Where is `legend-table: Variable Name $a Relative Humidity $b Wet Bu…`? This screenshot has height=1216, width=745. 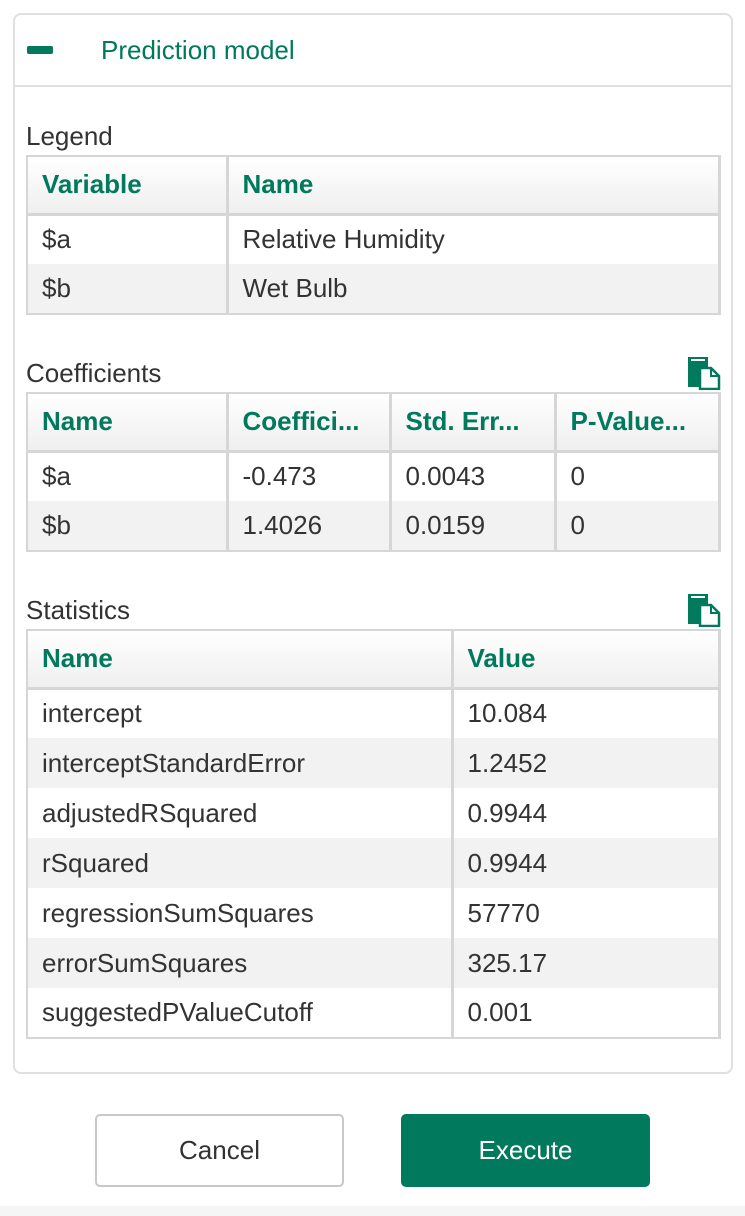
legend-table: Variable Name $a Relative Humidity $b Wet Bu… is located at coordinates (373, 235).